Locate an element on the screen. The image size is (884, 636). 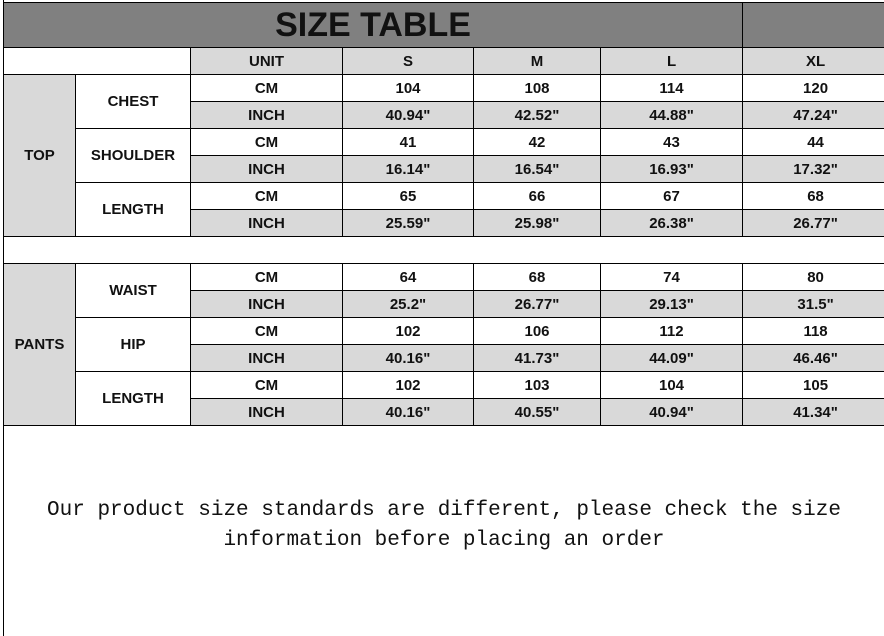
value-cell: 108 is located at coordinates (537, 88).